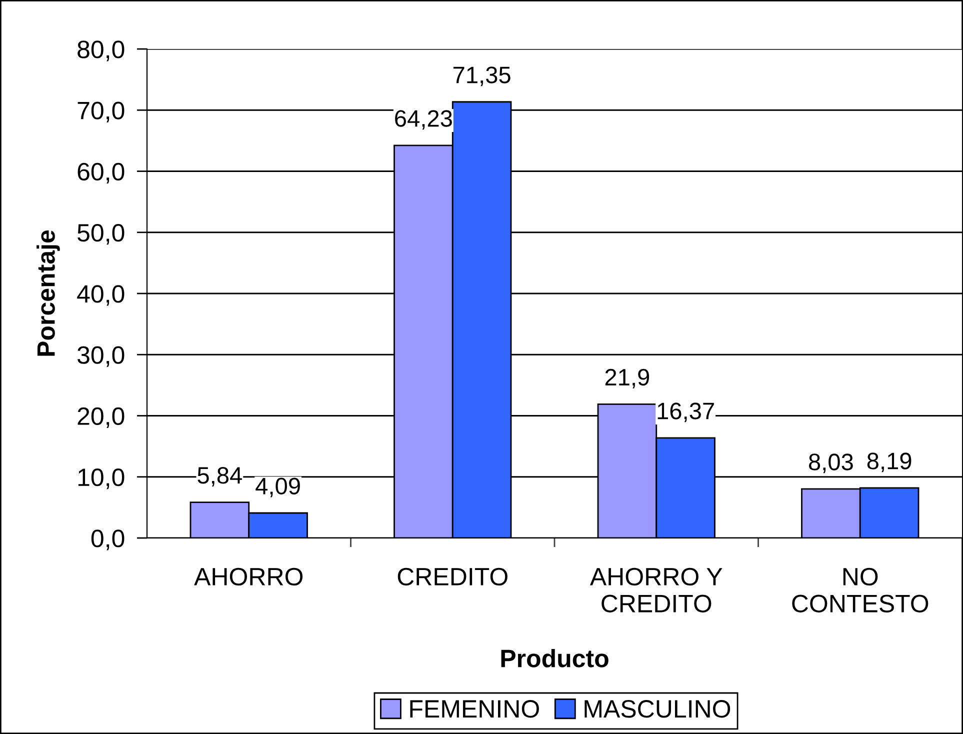 The width and height of the screenshot is (963, 734). I want to click on data-label: 21,9, so click(627, 378).